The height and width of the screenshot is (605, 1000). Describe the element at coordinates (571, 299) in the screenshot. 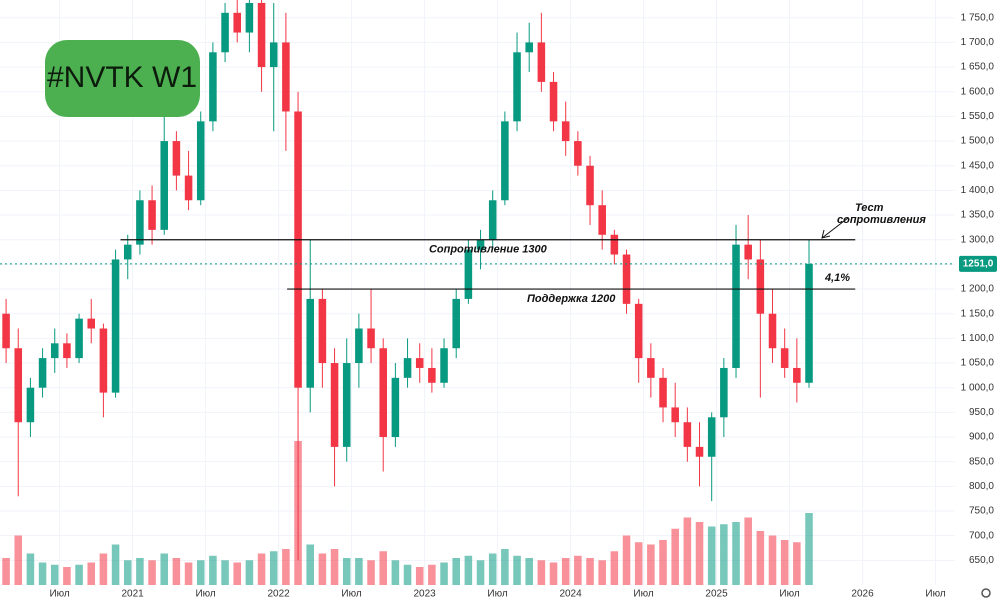

I see `level-label: Поддержка 1200` at that location.